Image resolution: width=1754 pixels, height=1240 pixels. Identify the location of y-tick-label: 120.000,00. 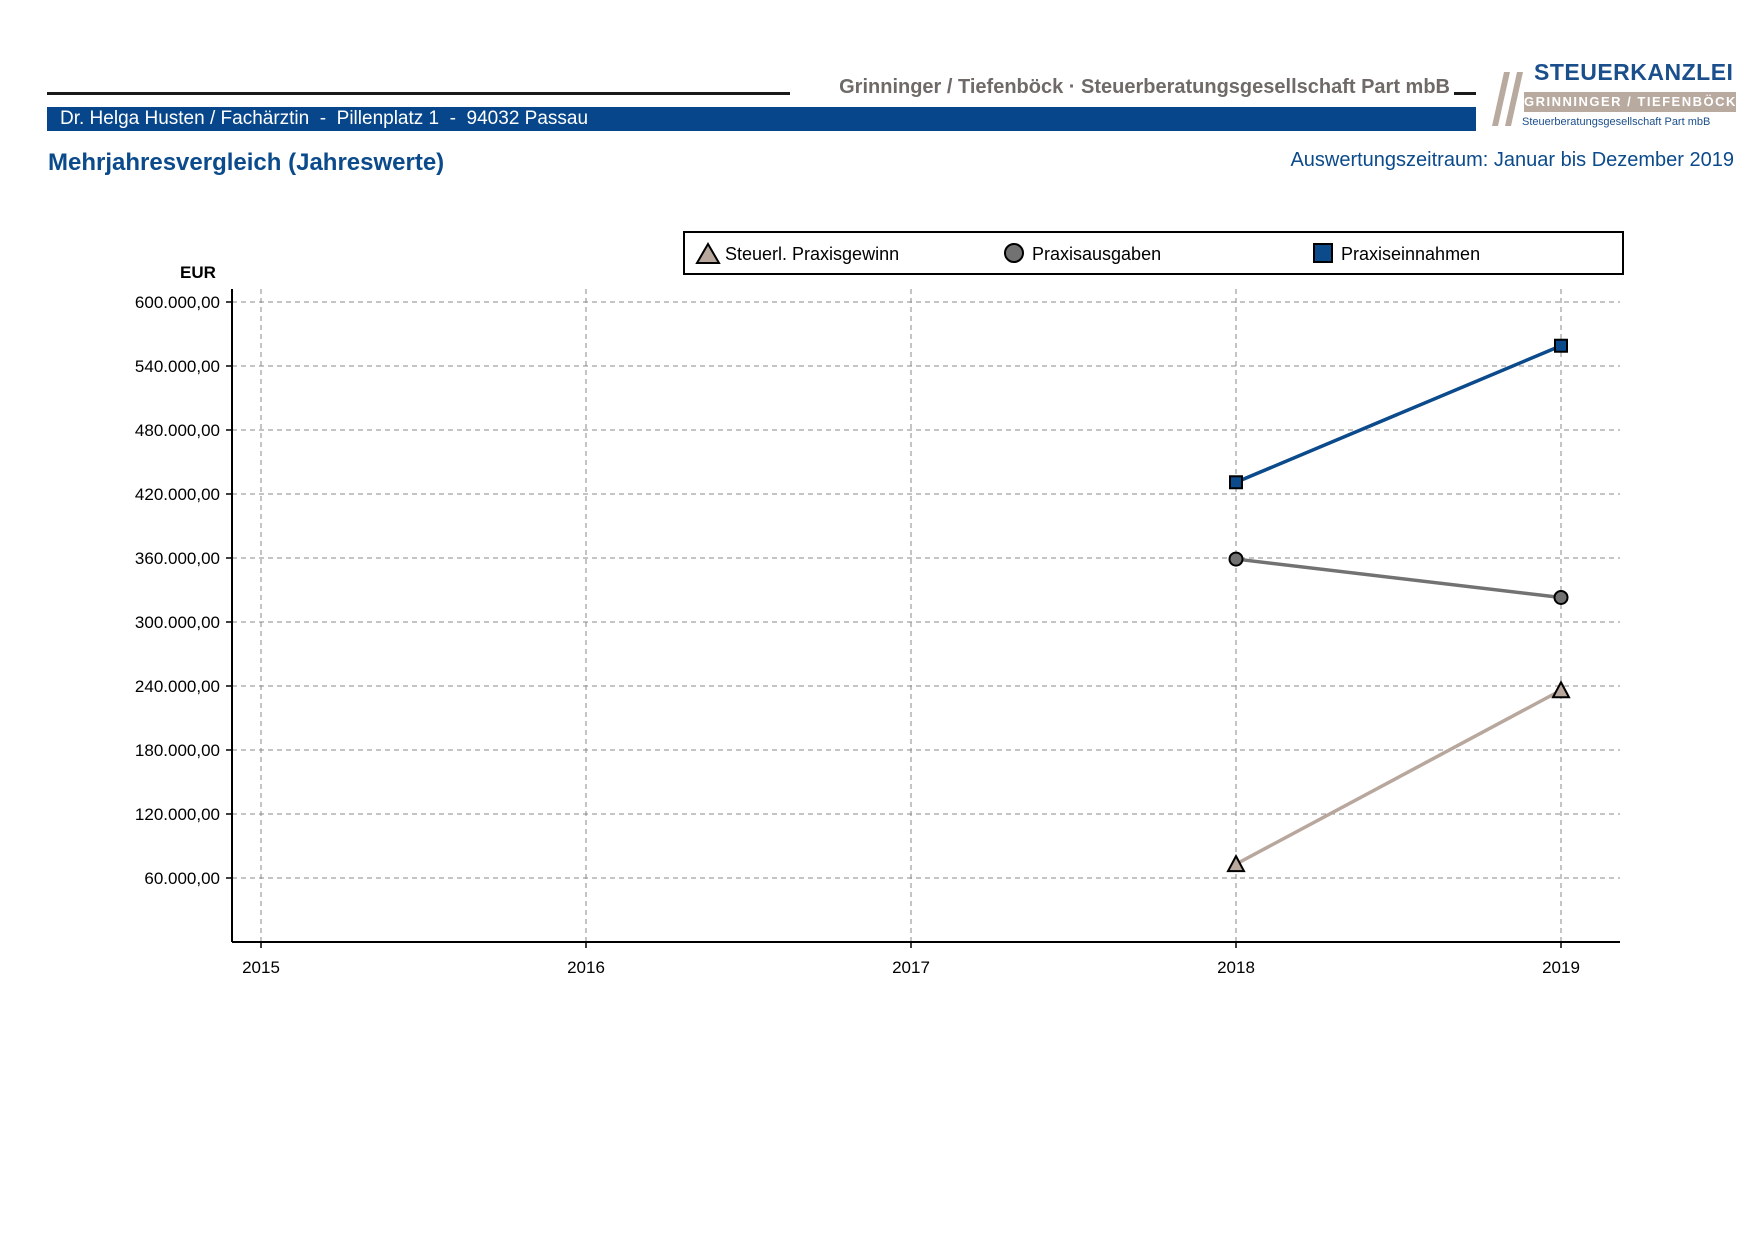
(177, 814).